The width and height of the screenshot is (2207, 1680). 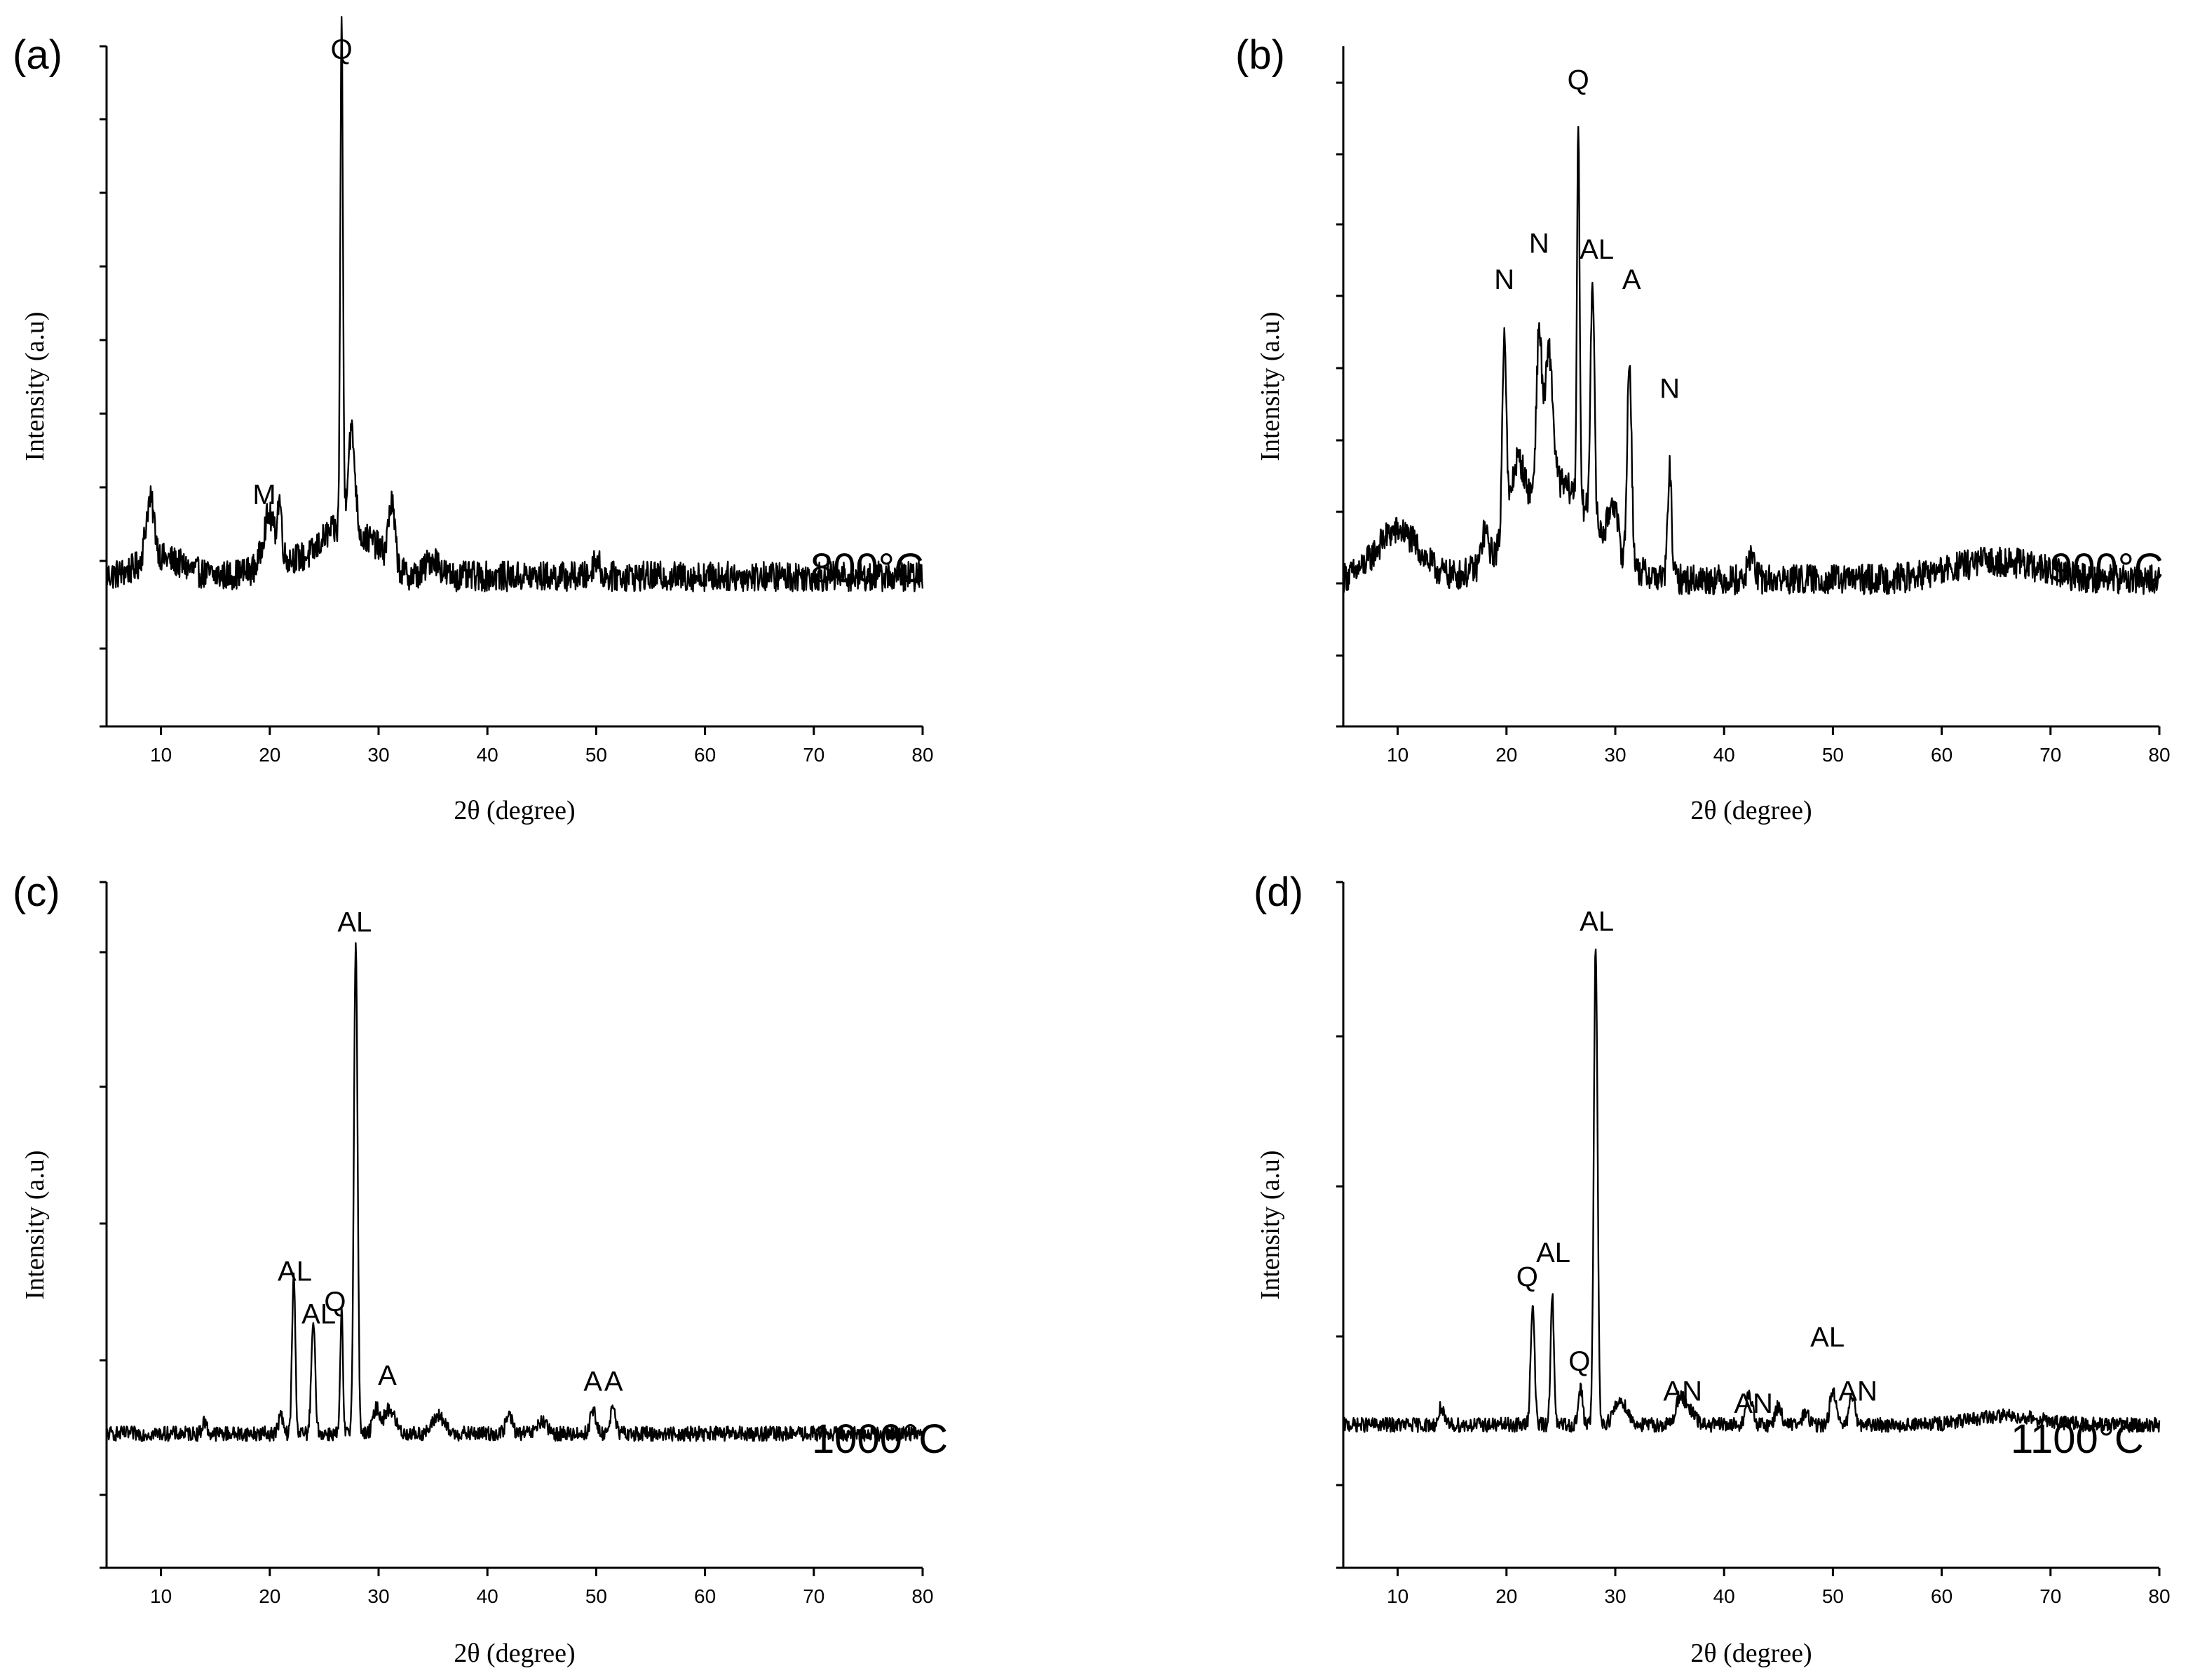 What do you see at coordinates (1260, 55) in the screenshot?
I see `panel-label: (b)` at bounding box center [1260, 55].